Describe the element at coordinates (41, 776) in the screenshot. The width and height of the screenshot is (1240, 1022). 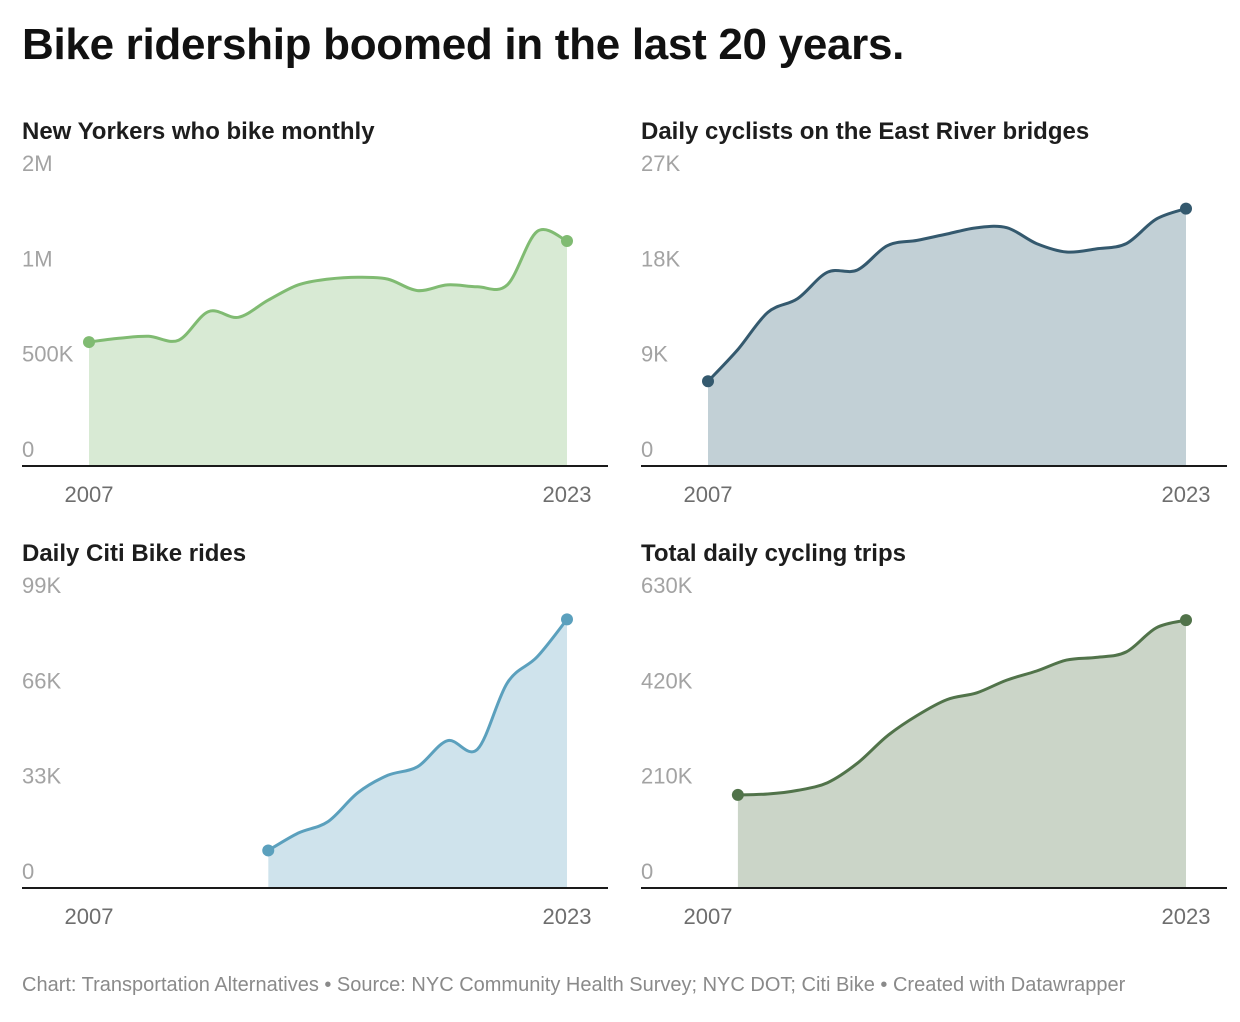
I see `y-tick-label: 33K` at that location.